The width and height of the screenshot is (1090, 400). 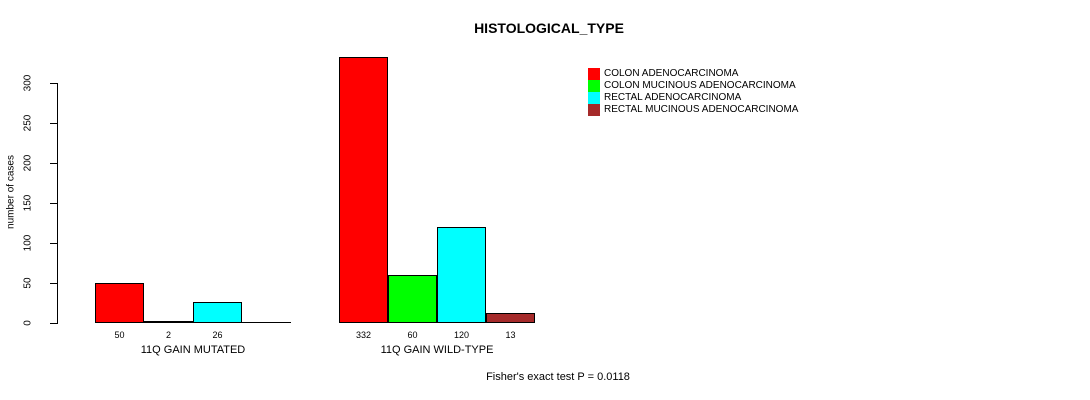 I want to click on y-tick-label: 50, so click(x=28, y=283).